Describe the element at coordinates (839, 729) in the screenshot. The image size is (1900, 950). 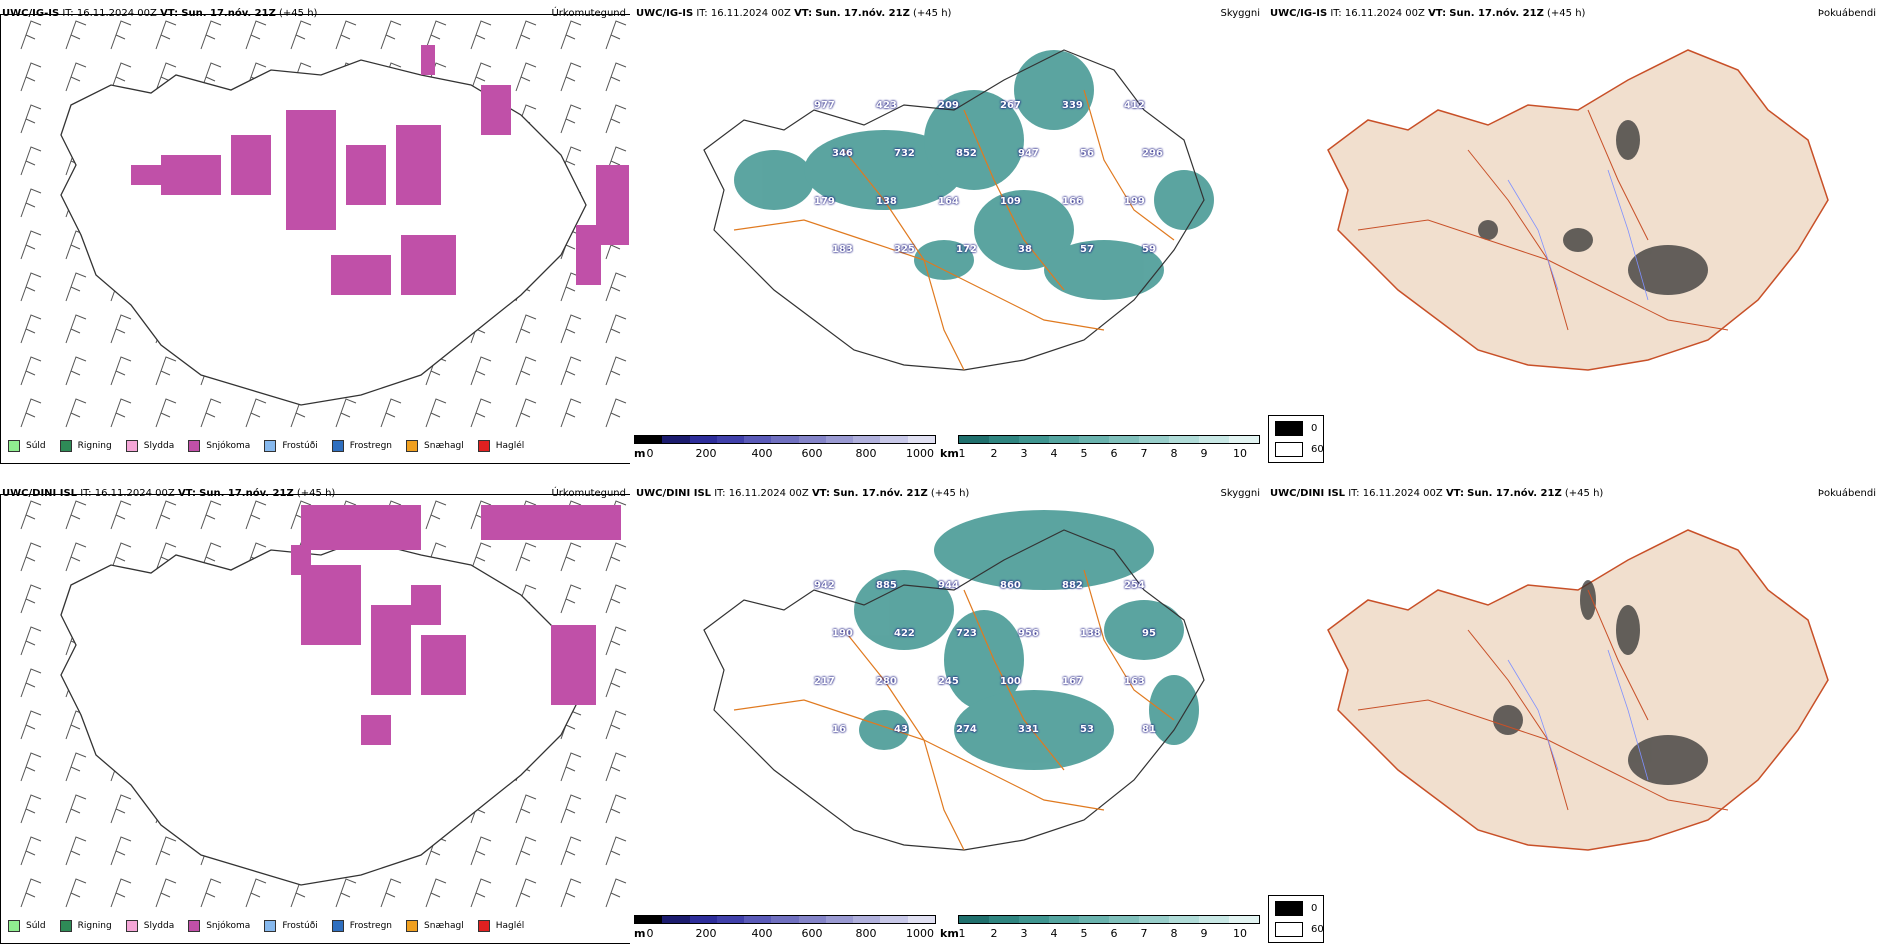
I see `ceiling-label: 16` at that location.